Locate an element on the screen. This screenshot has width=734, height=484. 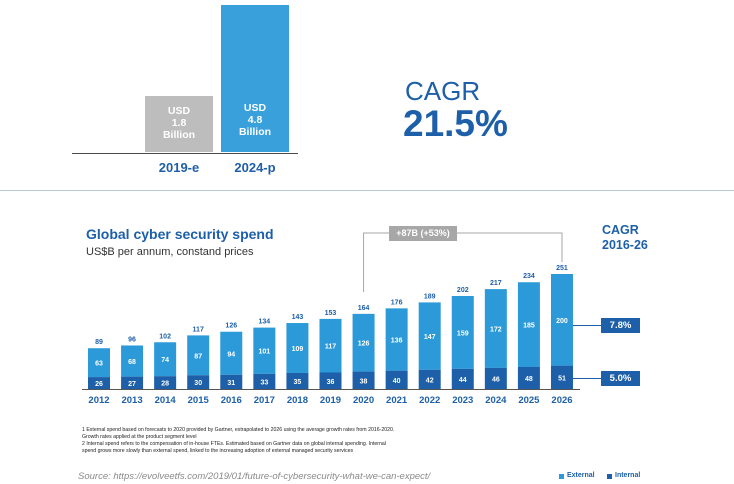
label-external-2024: 172 is located at coordinates (496, 330).